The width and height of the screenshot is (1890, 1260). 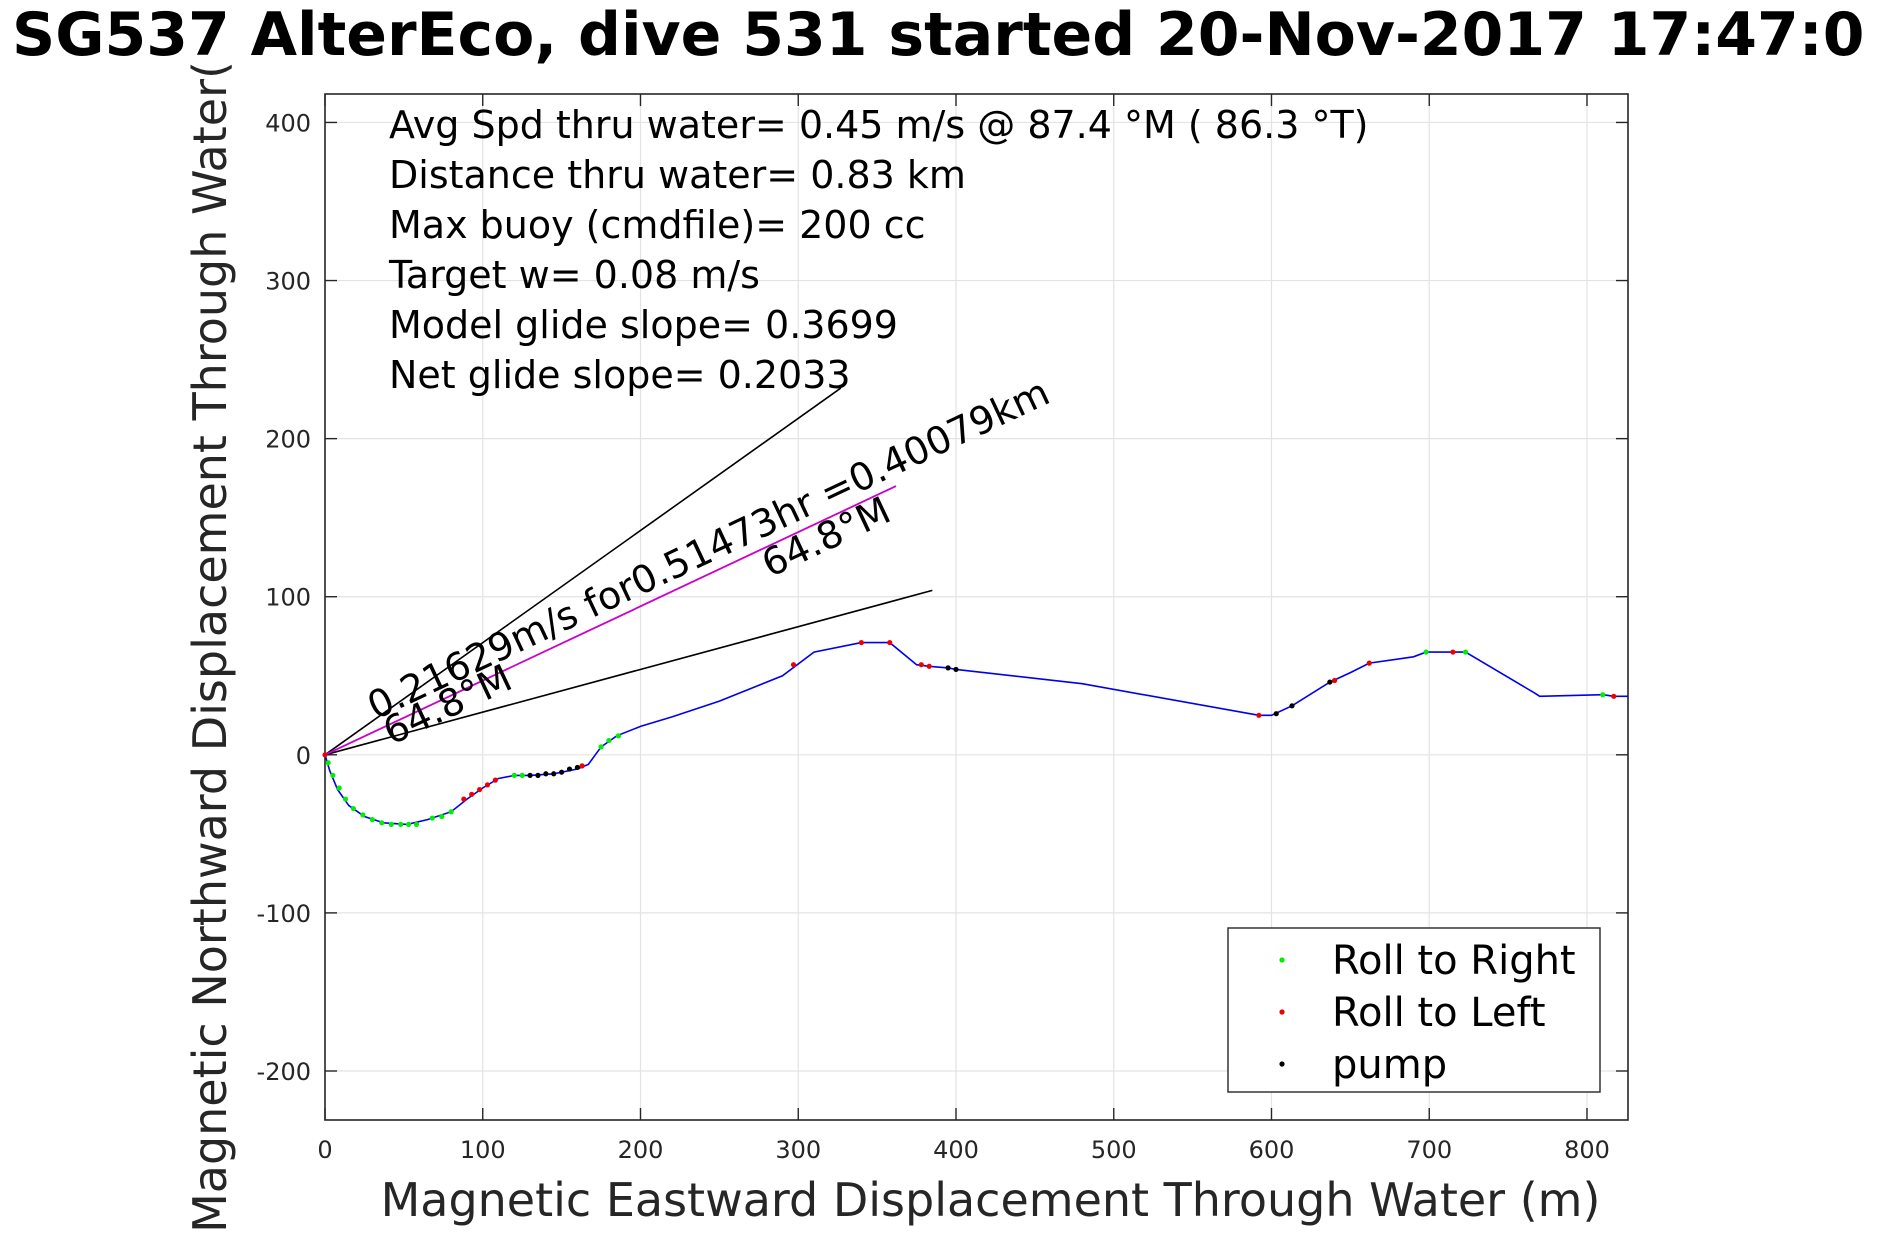 What do you see at coordinates (657, 225) in the screenshot?
I see `annotation-line: Max buoy (cmdfile)= 200 cc` at bounding box center [657, 225].